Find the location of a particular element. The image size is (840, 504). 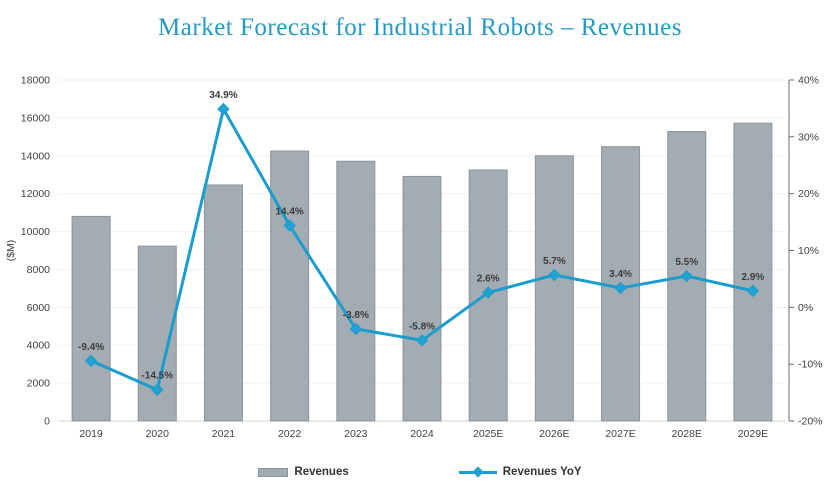

yoy-data-label-2022: 14.4% is located at coordinates (289, 211).